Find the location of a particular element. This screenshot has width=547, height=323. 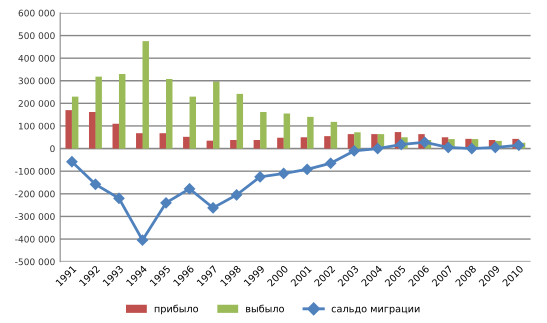

legend-label: прибыло is located at coordinates (176, 309).